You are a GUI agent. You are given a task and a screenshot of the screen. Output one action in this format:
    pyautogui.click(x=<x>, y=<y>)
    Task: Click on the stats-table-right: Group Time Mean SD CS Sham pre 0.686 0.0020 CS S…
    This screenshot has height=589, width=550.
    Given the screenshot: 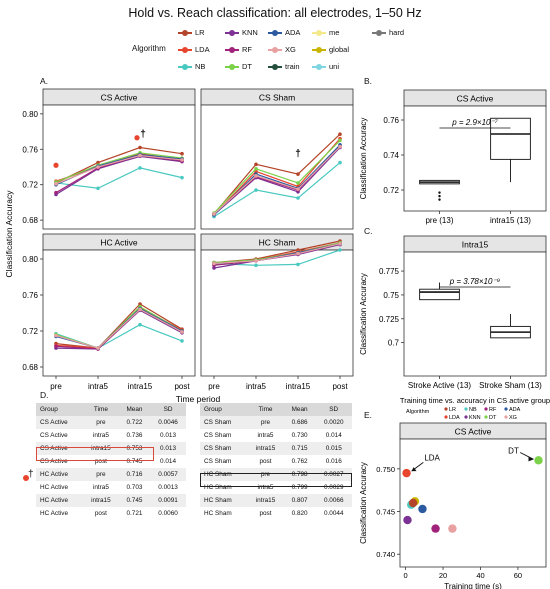 What is the action you would take?
    pyautogui.click(x=276, y=461)
    